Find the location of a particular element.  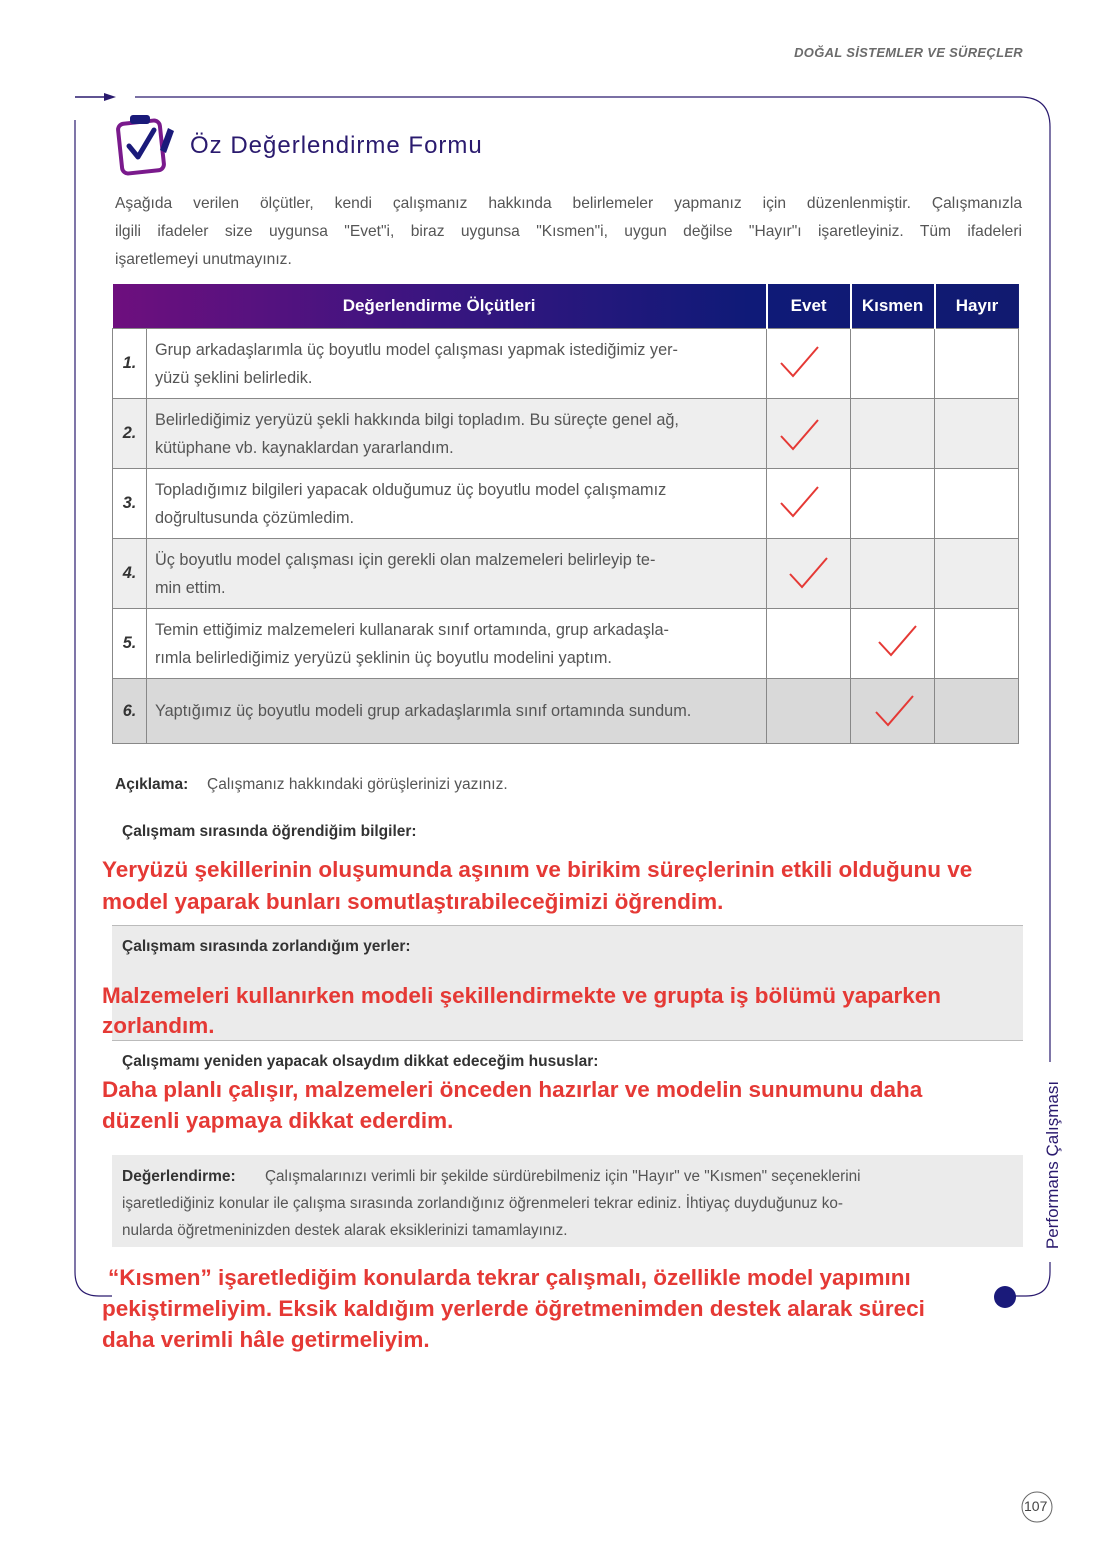

table-header: Evet is located at coordinates (809, 306).